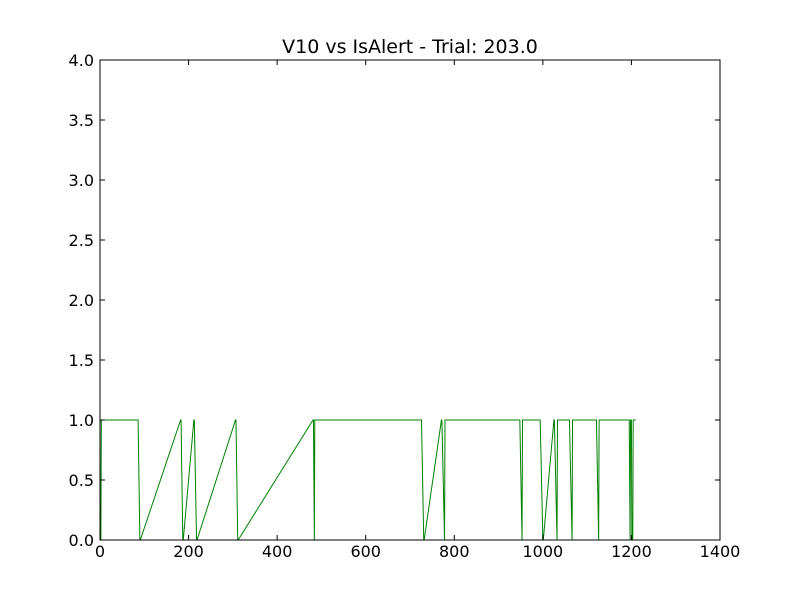 The image size is (800, 600). What do you see at coordinates (454, 551) in the screenshot?
I see `x-tick-label: 800` at bounding box center [454, 551].